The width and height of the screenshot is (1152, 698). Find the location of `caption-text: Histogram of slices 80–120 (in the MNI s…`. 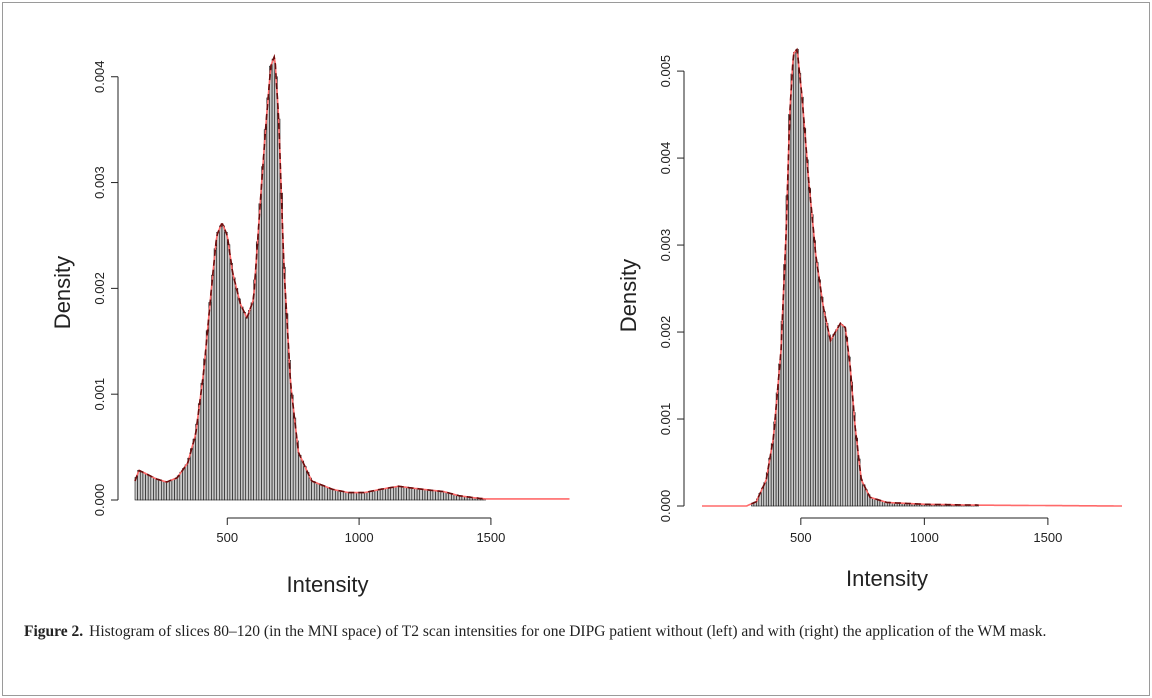

caption-text: Histogram of slices 80–120 (in the MNI s… is located at coordinates (568, 631).